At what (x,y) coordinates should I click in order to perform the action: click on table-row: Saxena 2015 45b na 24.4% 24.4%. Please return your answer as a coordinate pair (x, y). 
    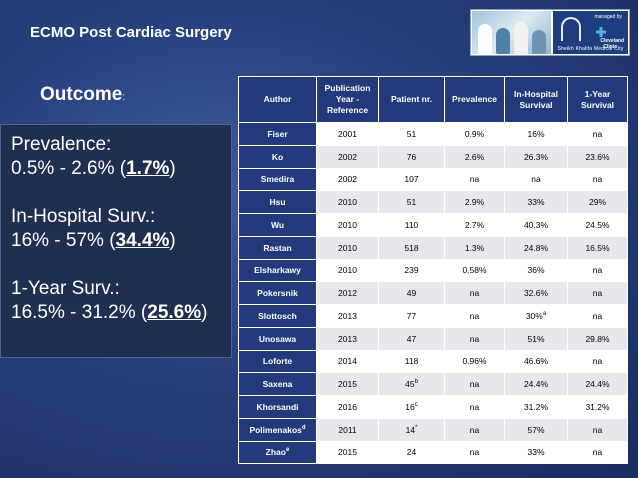
    Looking at the image, I should click on (433, 384).